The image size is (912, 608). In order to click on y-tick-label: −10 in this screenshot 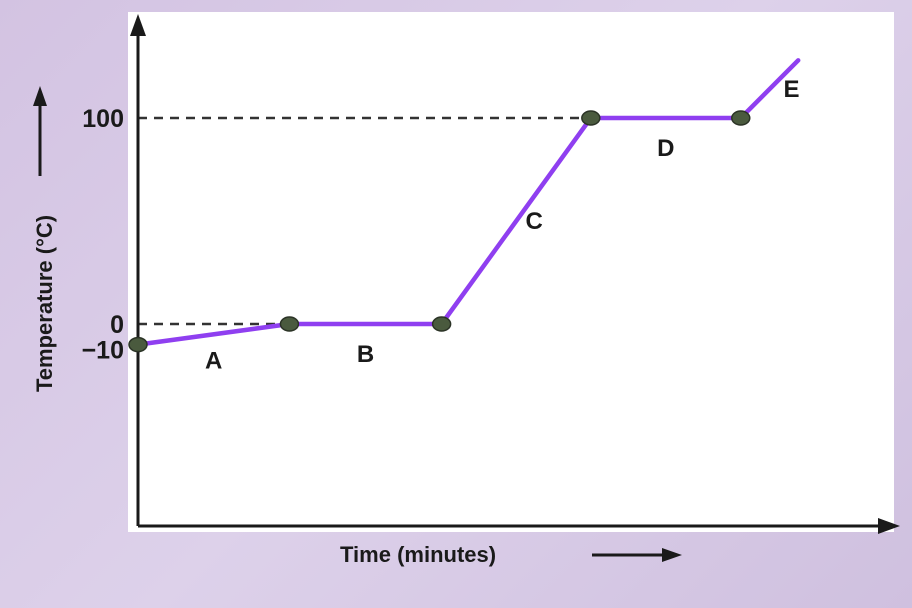, I will do `click(103, 351)`.